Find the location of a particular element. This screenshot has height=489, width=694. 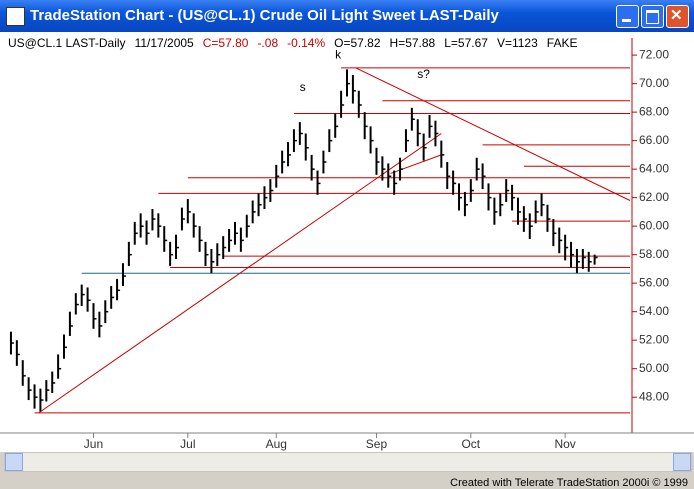

y-tick-label: 48.00 is located at coordinates (654, 396).